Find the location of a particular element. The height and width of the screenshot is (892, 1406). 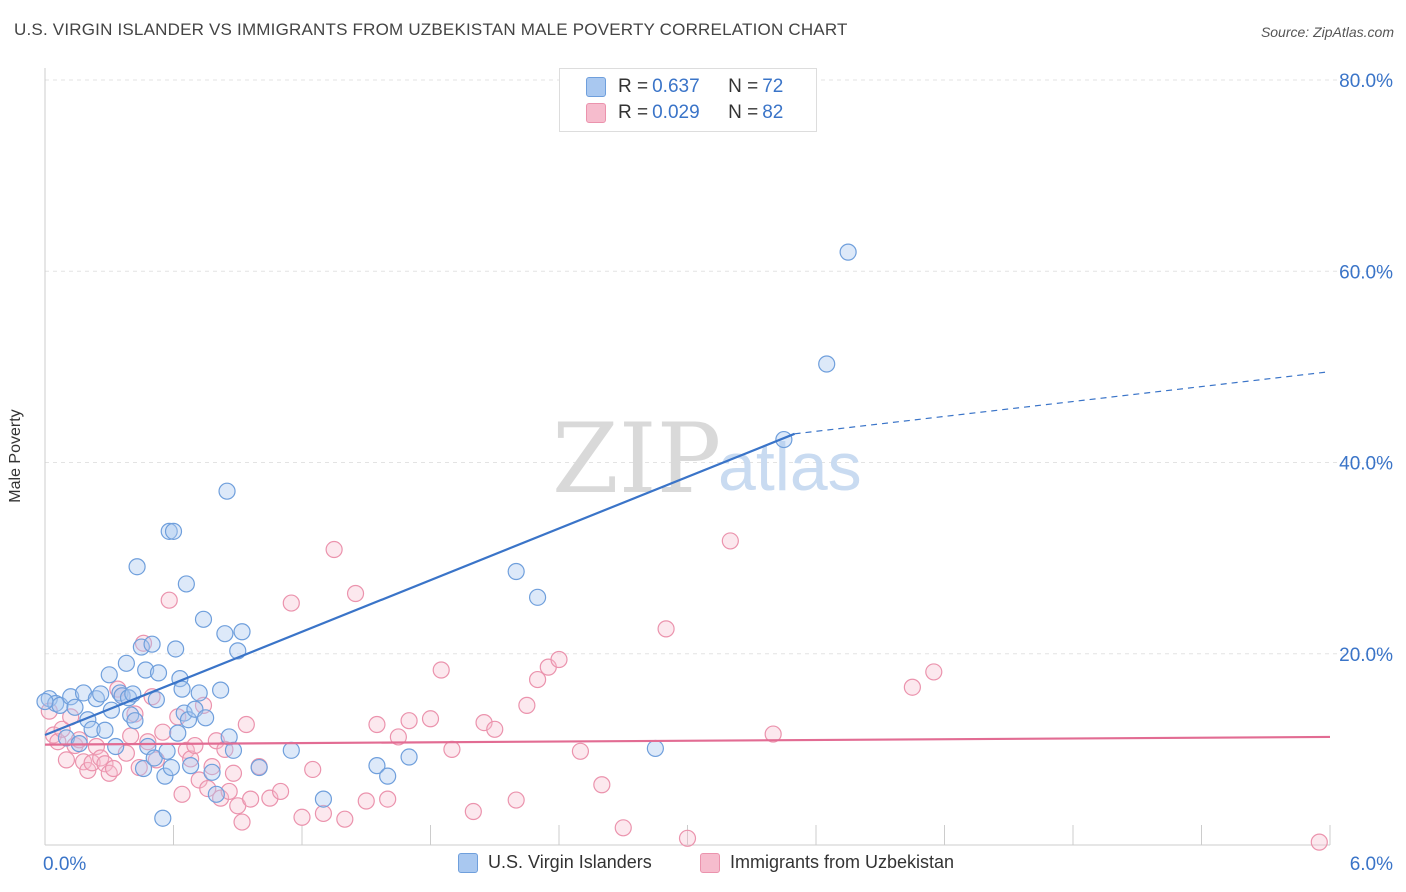

bottom-legend-label-pink: Immigrants from Uzbekistan is located at coordinates (842, 862).